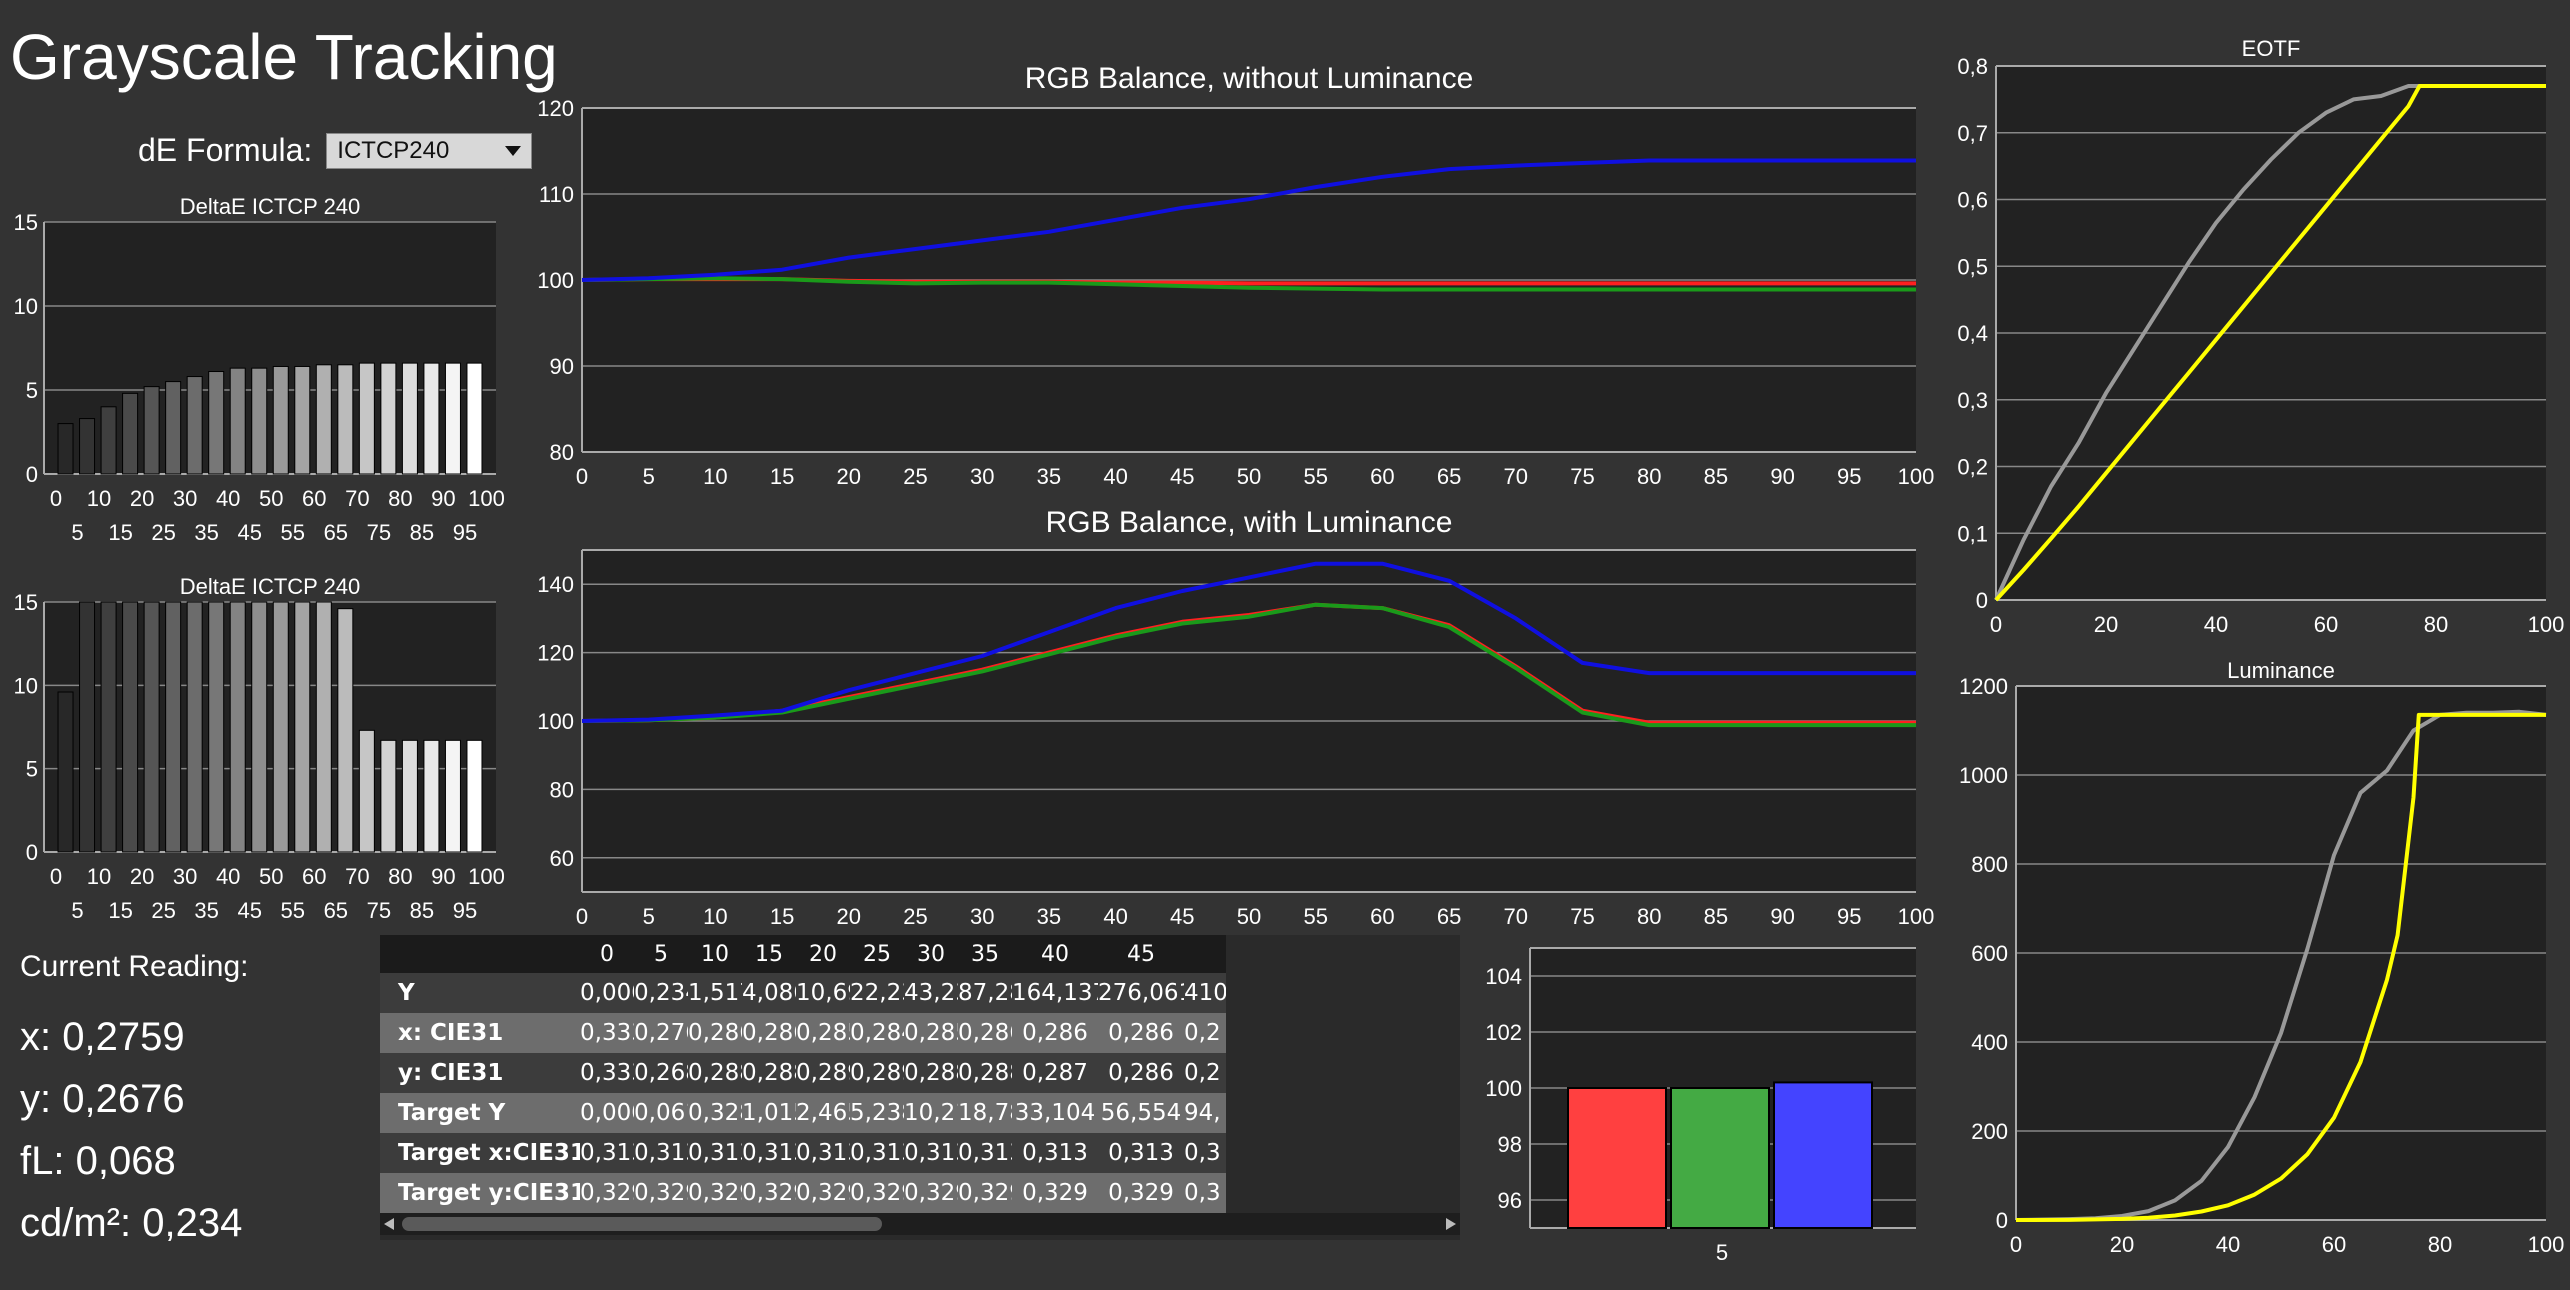  I want to click on table-column-header: 30, so click(931, 954).